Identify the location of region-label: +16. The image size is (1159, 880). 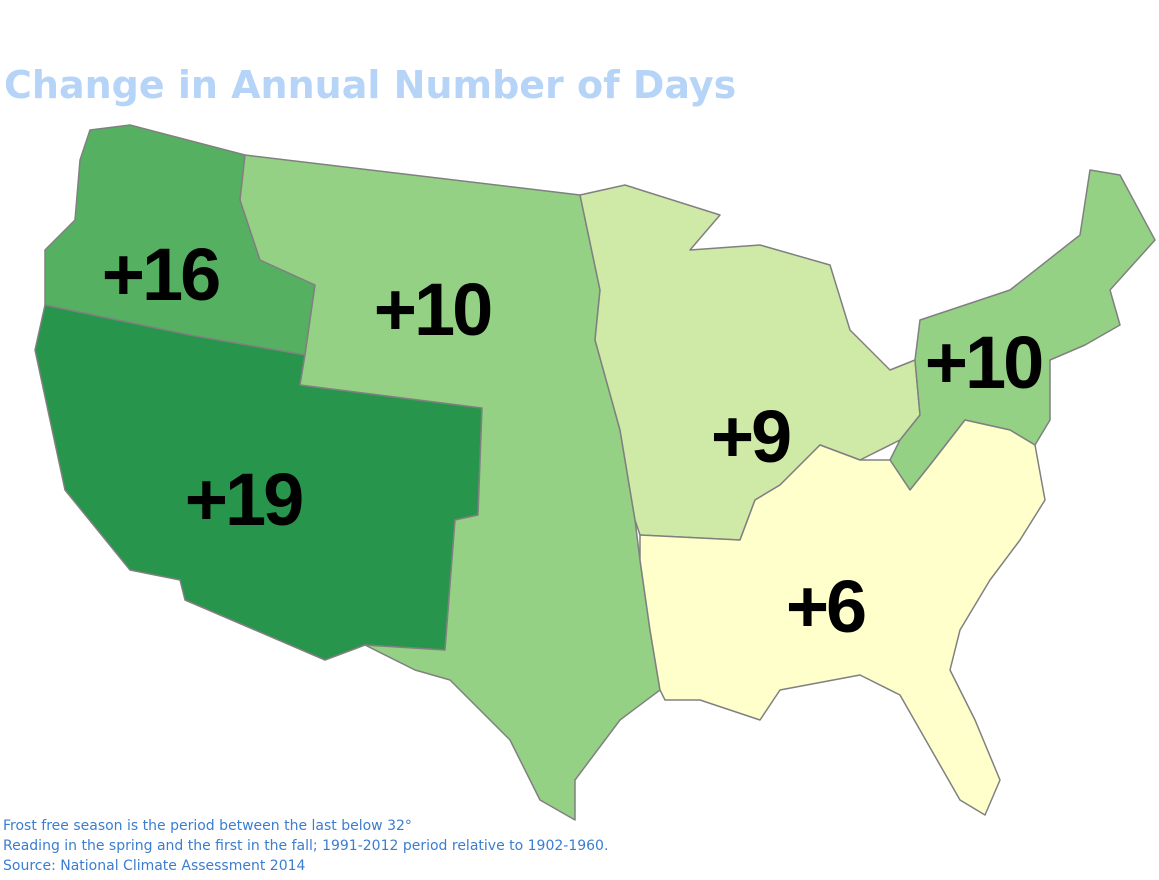
(160, 274).